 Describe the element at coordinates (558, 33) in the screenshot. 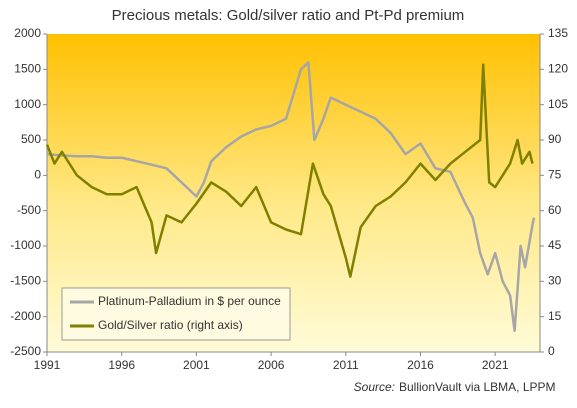

I see `y2-tick-label: 135` at that location.